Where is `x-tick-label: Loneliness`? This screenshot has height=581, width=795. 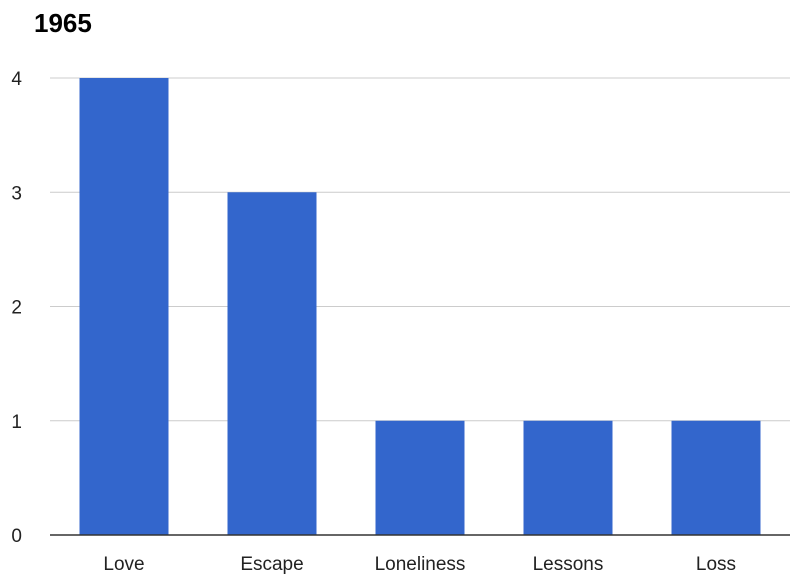 x-tick-label: Loneliness is located at coordinates (420, 564).